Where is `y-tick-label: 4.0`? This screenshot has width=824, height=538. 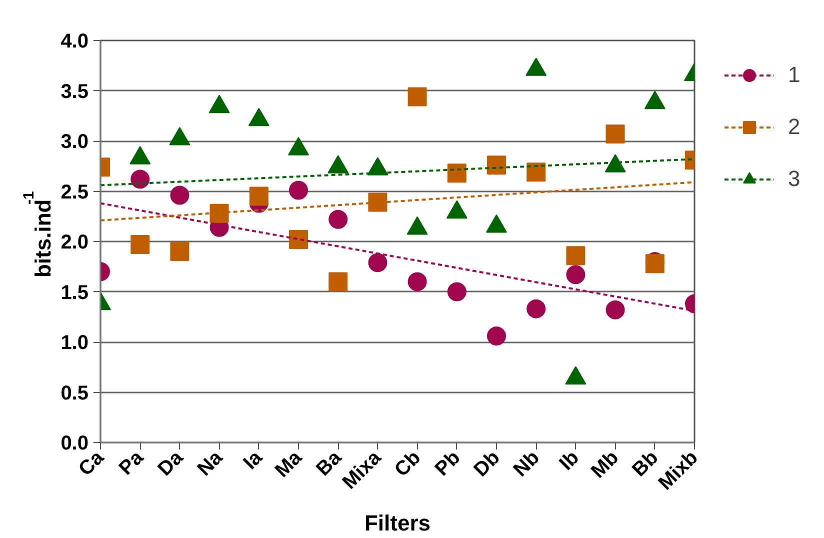
y-tick-label: 4.0 is located at coordinates (74, 41).